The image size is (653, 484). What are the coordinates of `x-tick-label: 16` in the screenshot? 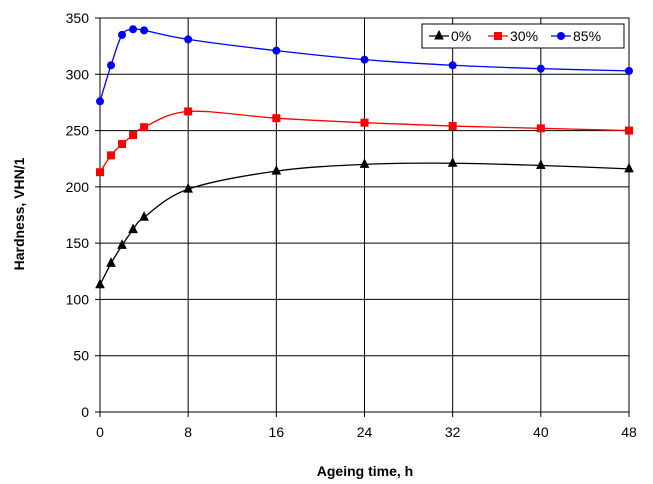 It's located at (277, 432).